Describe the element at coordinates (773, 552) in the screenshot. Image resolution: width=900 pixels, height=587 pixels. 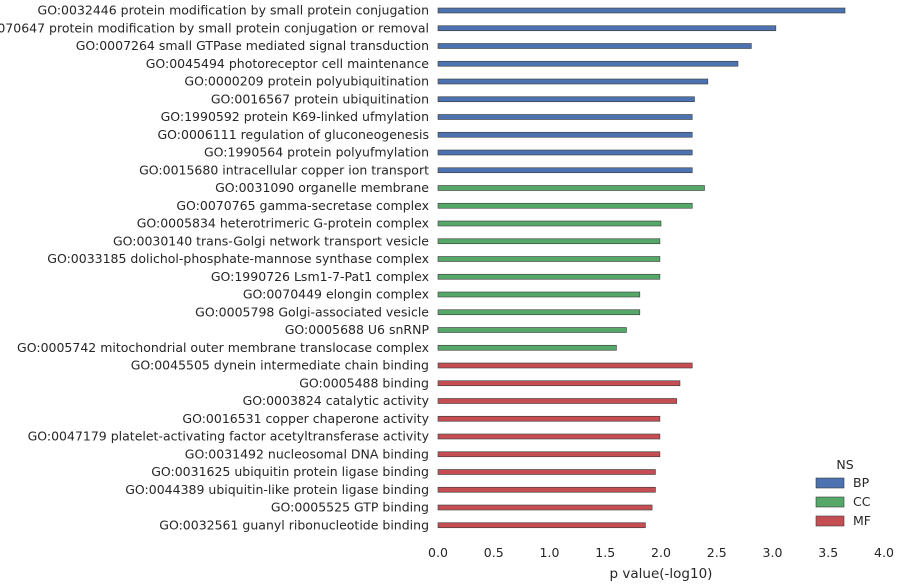
I see `x-tick-label: 3.0` at that location.